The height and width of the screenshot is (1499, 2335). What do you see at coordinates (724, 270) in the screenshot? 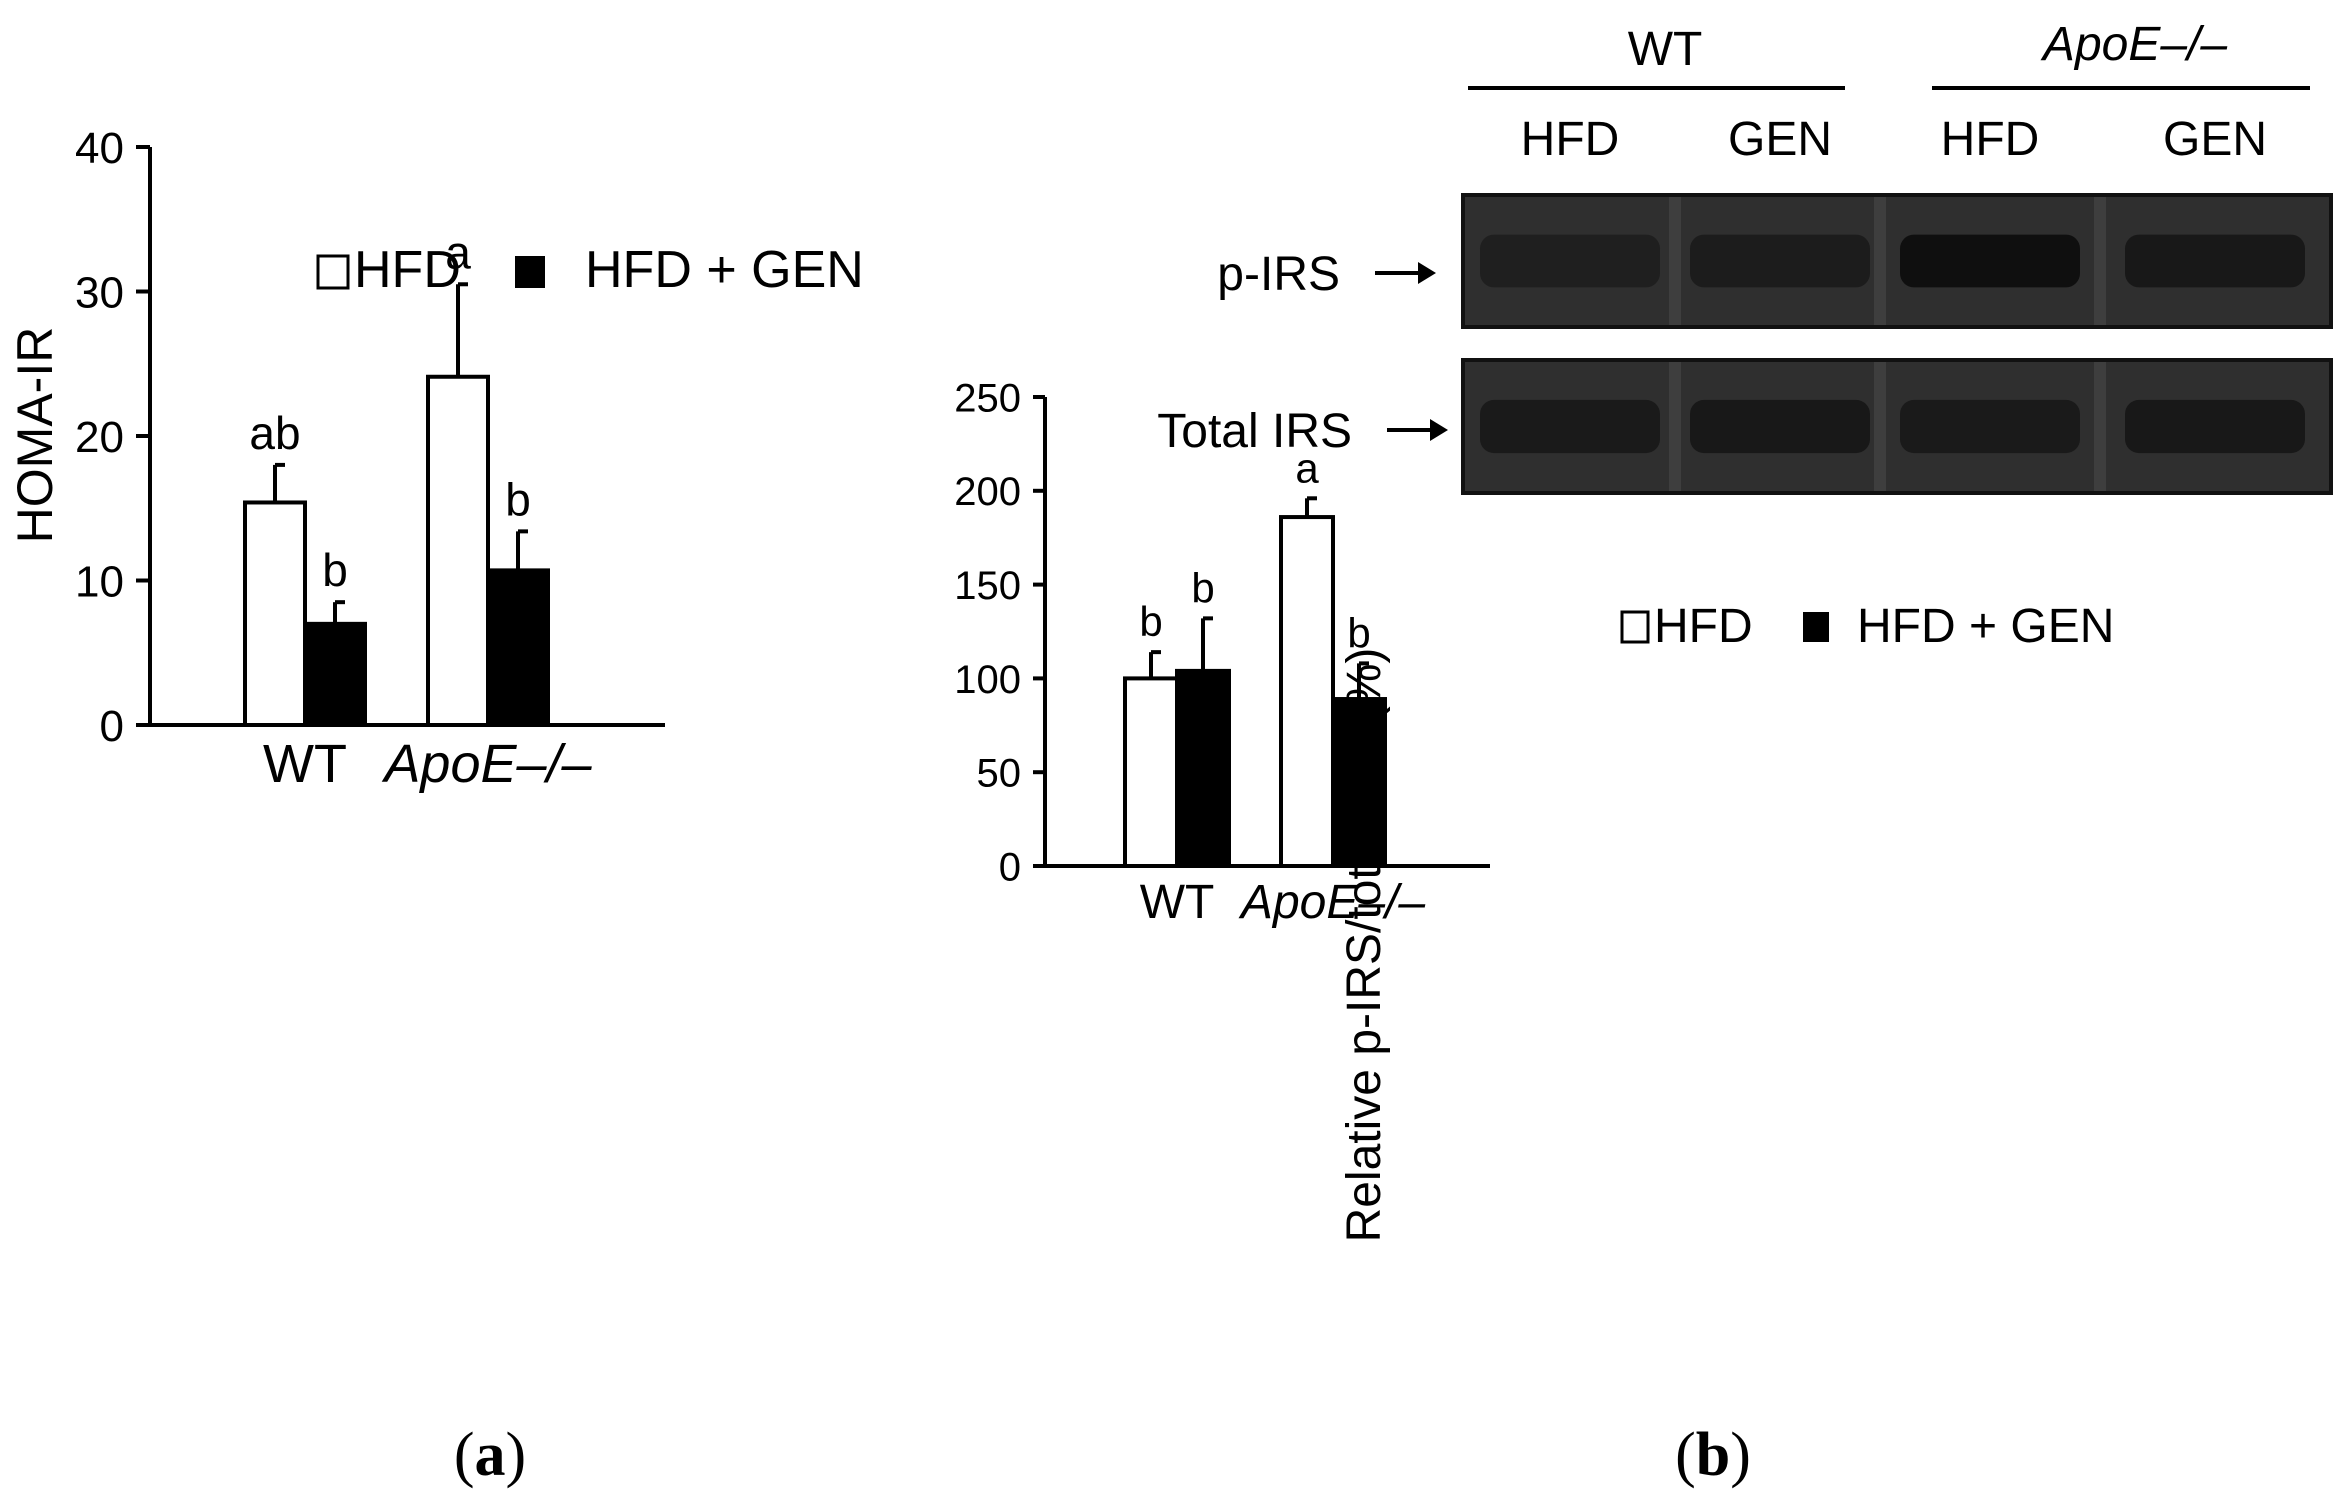
I see `legend-label-hfd-gen: HFD + GEN` at bounding box center [724, 270].